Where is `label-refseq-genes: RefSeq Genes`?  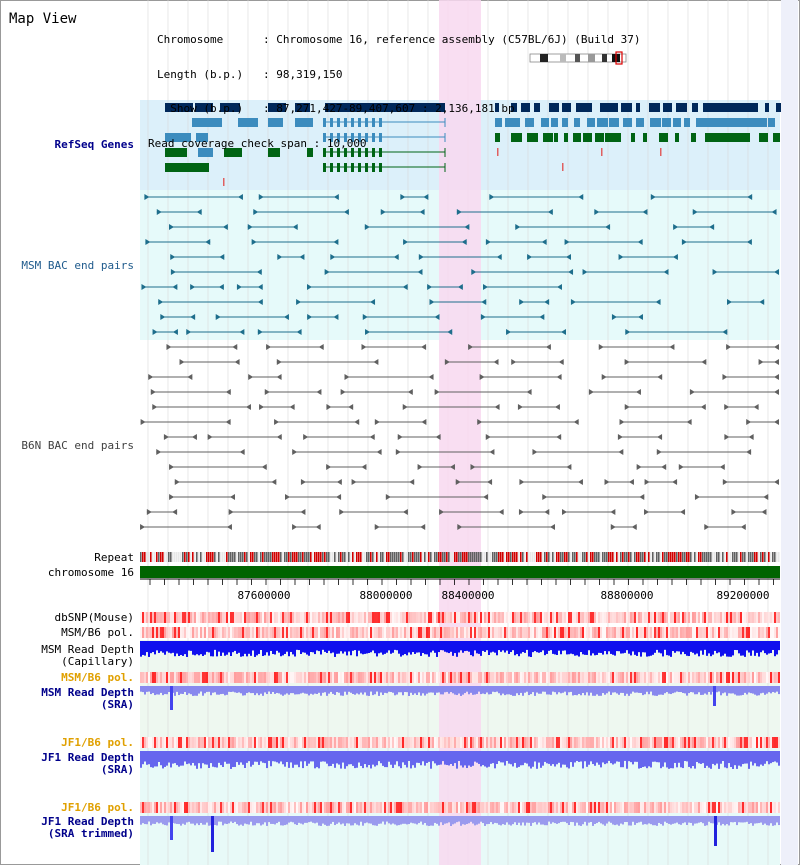 label-refseq-genes: RefSeq Genes is located at coordinates (94, 144).